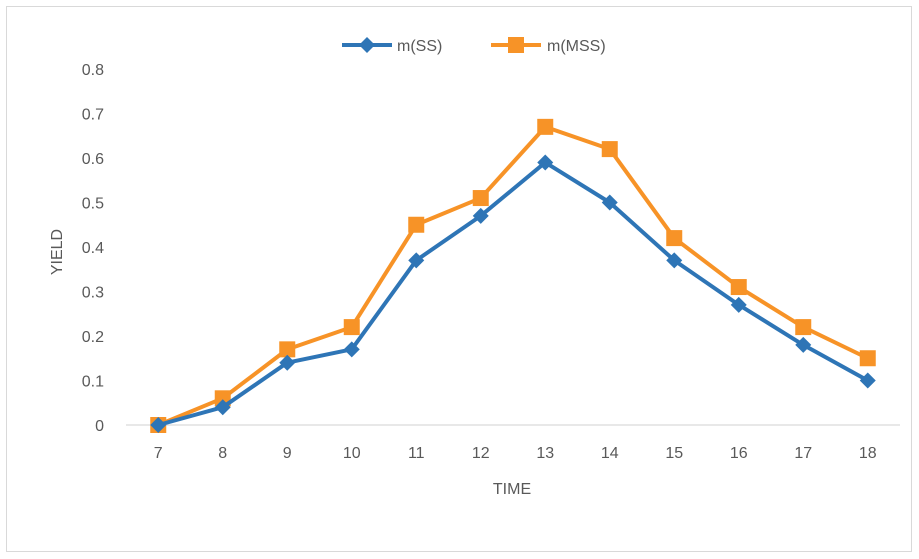 This screenshot has width=919, height=559. I want to click on y-tick-label: 0.8, so click(93, 70).